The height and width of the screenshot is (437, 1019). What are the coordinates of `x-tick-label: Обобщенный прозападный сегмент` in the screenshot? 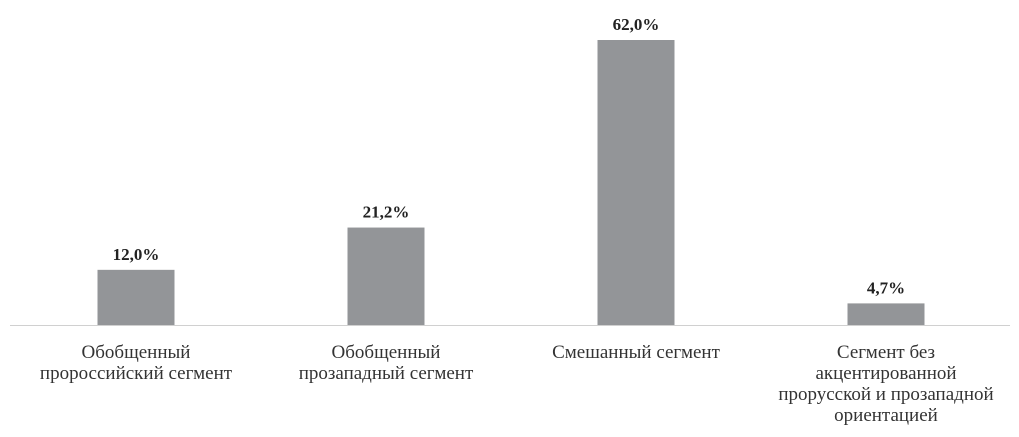 It's located at (386, 363).